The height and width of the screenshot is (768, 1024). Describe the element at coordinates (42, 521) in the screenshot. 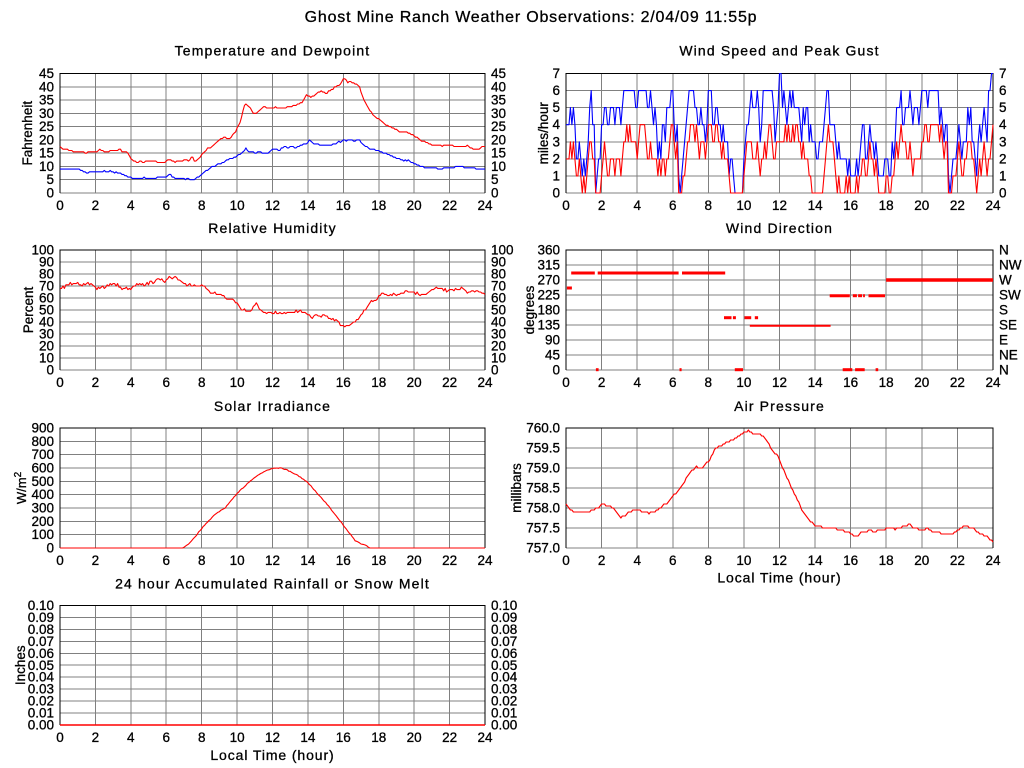

I see `svg-text: 200` at that location.